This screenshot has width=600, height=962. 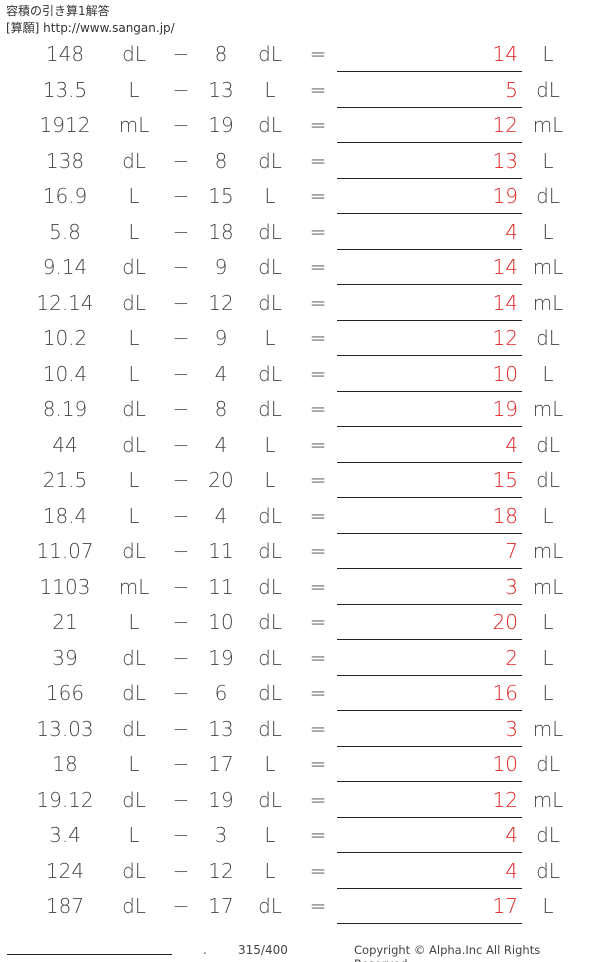 I want to click on subtrahend: 13, so click(x=221, y=728).